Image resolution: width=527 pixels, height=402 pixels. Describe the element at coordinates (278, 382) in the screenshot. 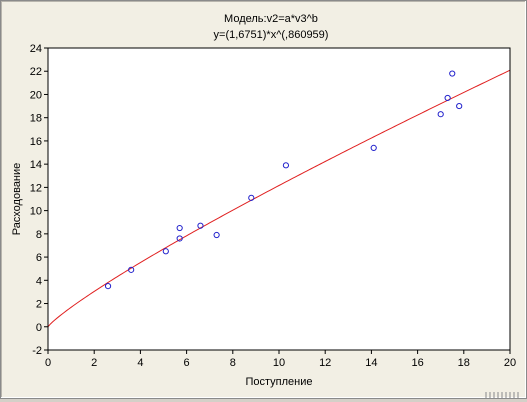

I see `x-axis-label: Поступление` at that location.